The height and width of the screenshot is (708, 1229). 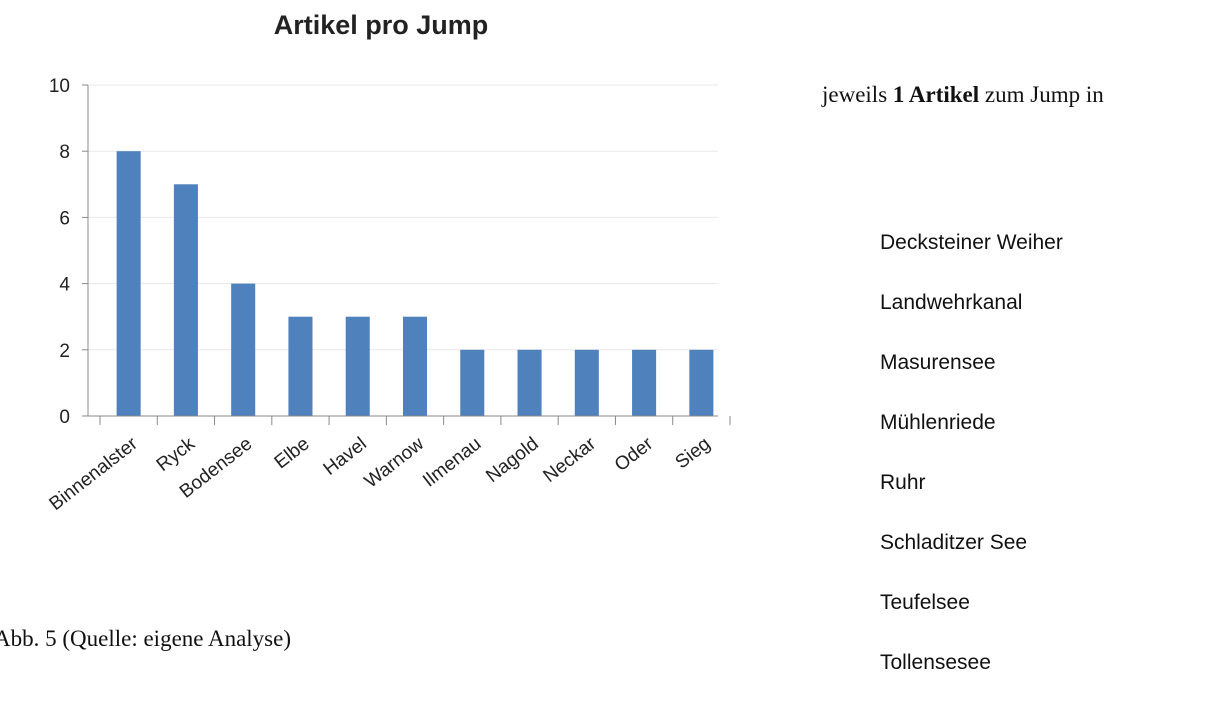 I want to click on lake-list-item: Masurensee, so click(x=938, y=362).